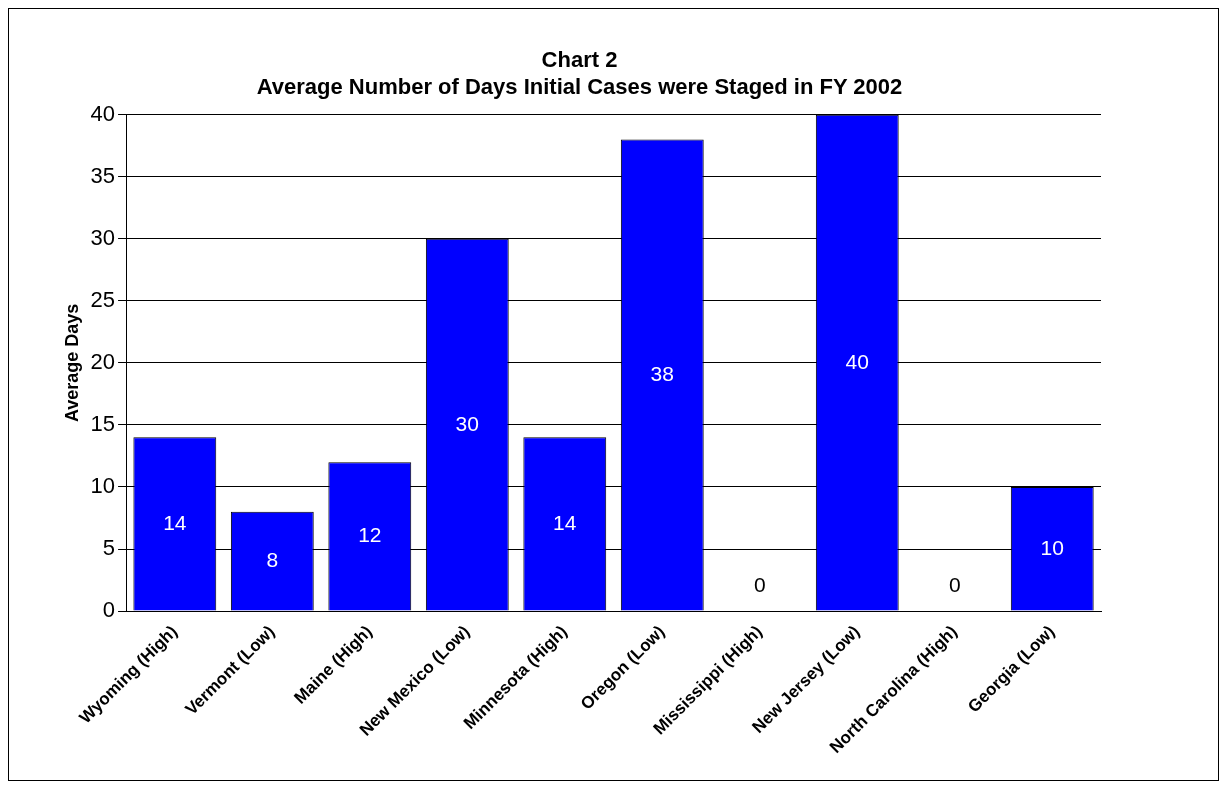 The image size is (1227, 789). Describe the element at coordinates (103, 361) in the screenshot. I see `y-tick-label: 20` at that location.